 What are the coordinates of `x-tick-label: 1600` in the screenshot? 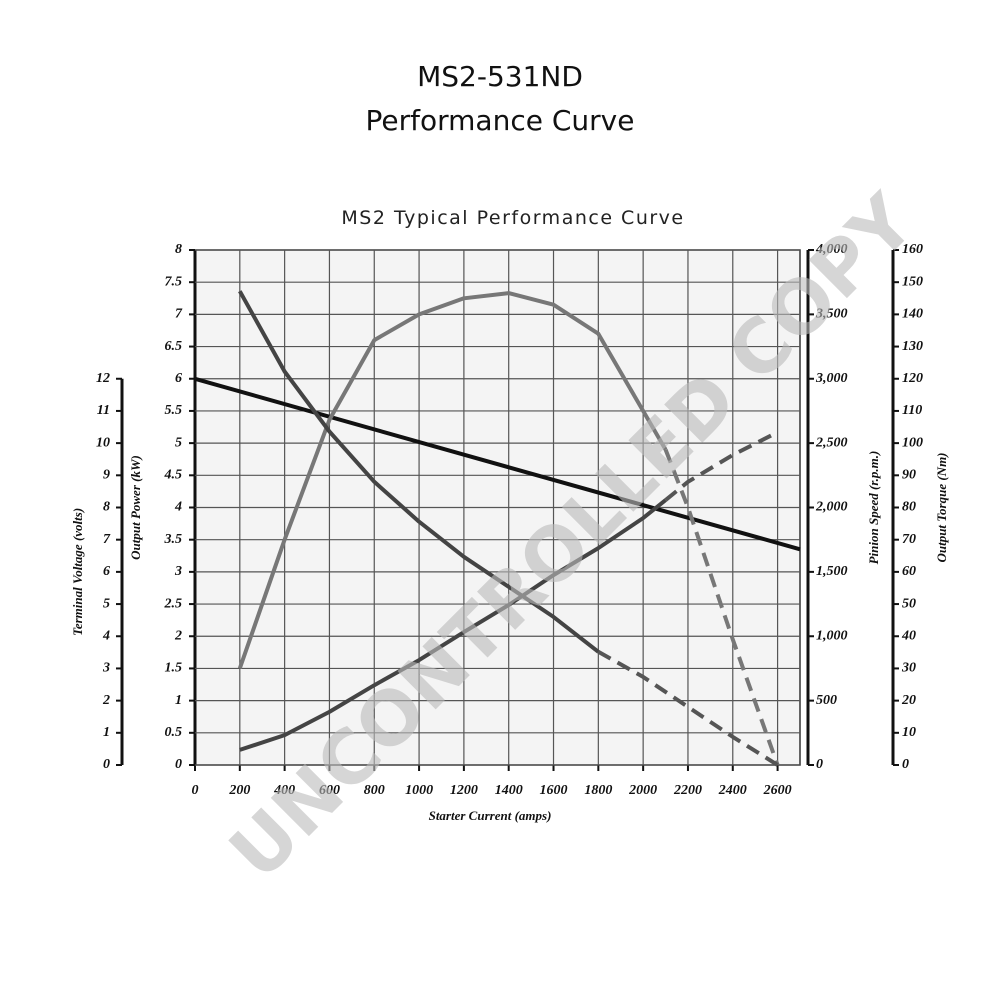 It's located at (554, 790).